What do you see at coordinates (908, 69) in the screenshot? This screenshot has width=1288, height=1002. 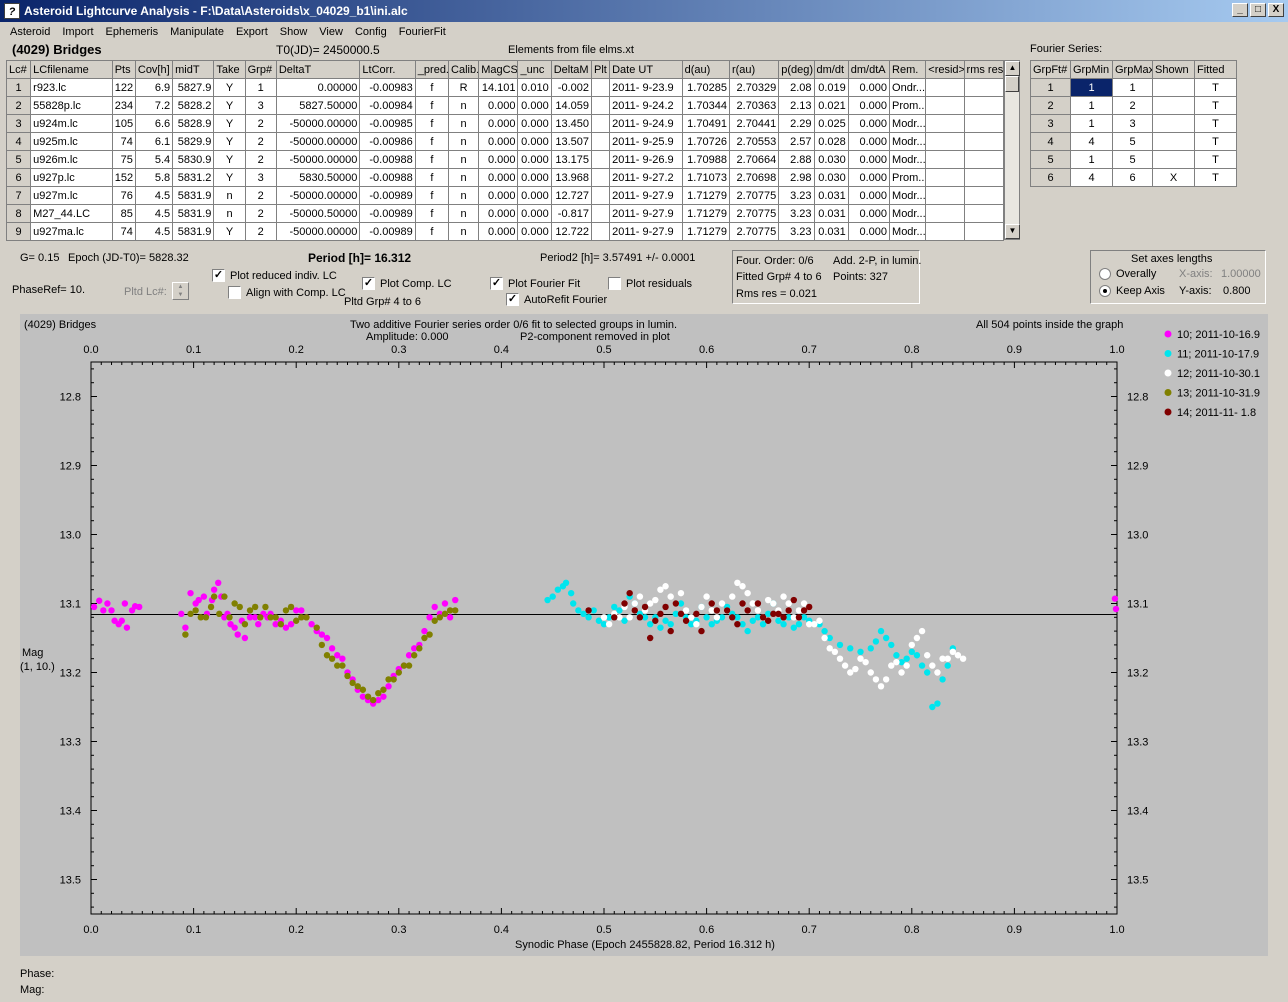 I see `column-header: Rem.` at bounding box center [908, 69].